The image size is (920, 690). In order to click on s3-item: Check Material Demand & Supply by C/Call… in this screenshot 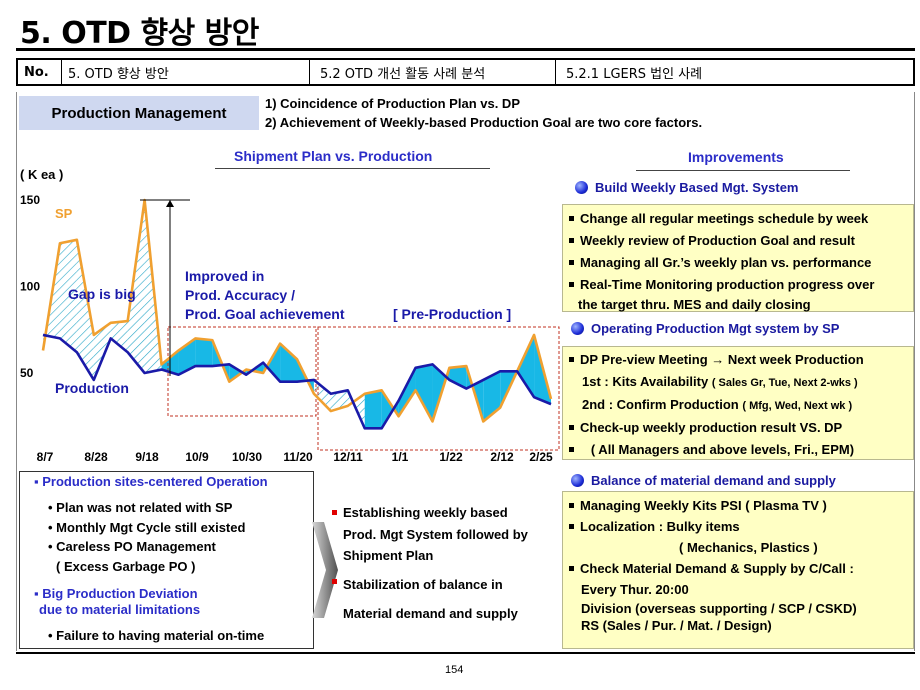, I will do `click(717, 568)`.